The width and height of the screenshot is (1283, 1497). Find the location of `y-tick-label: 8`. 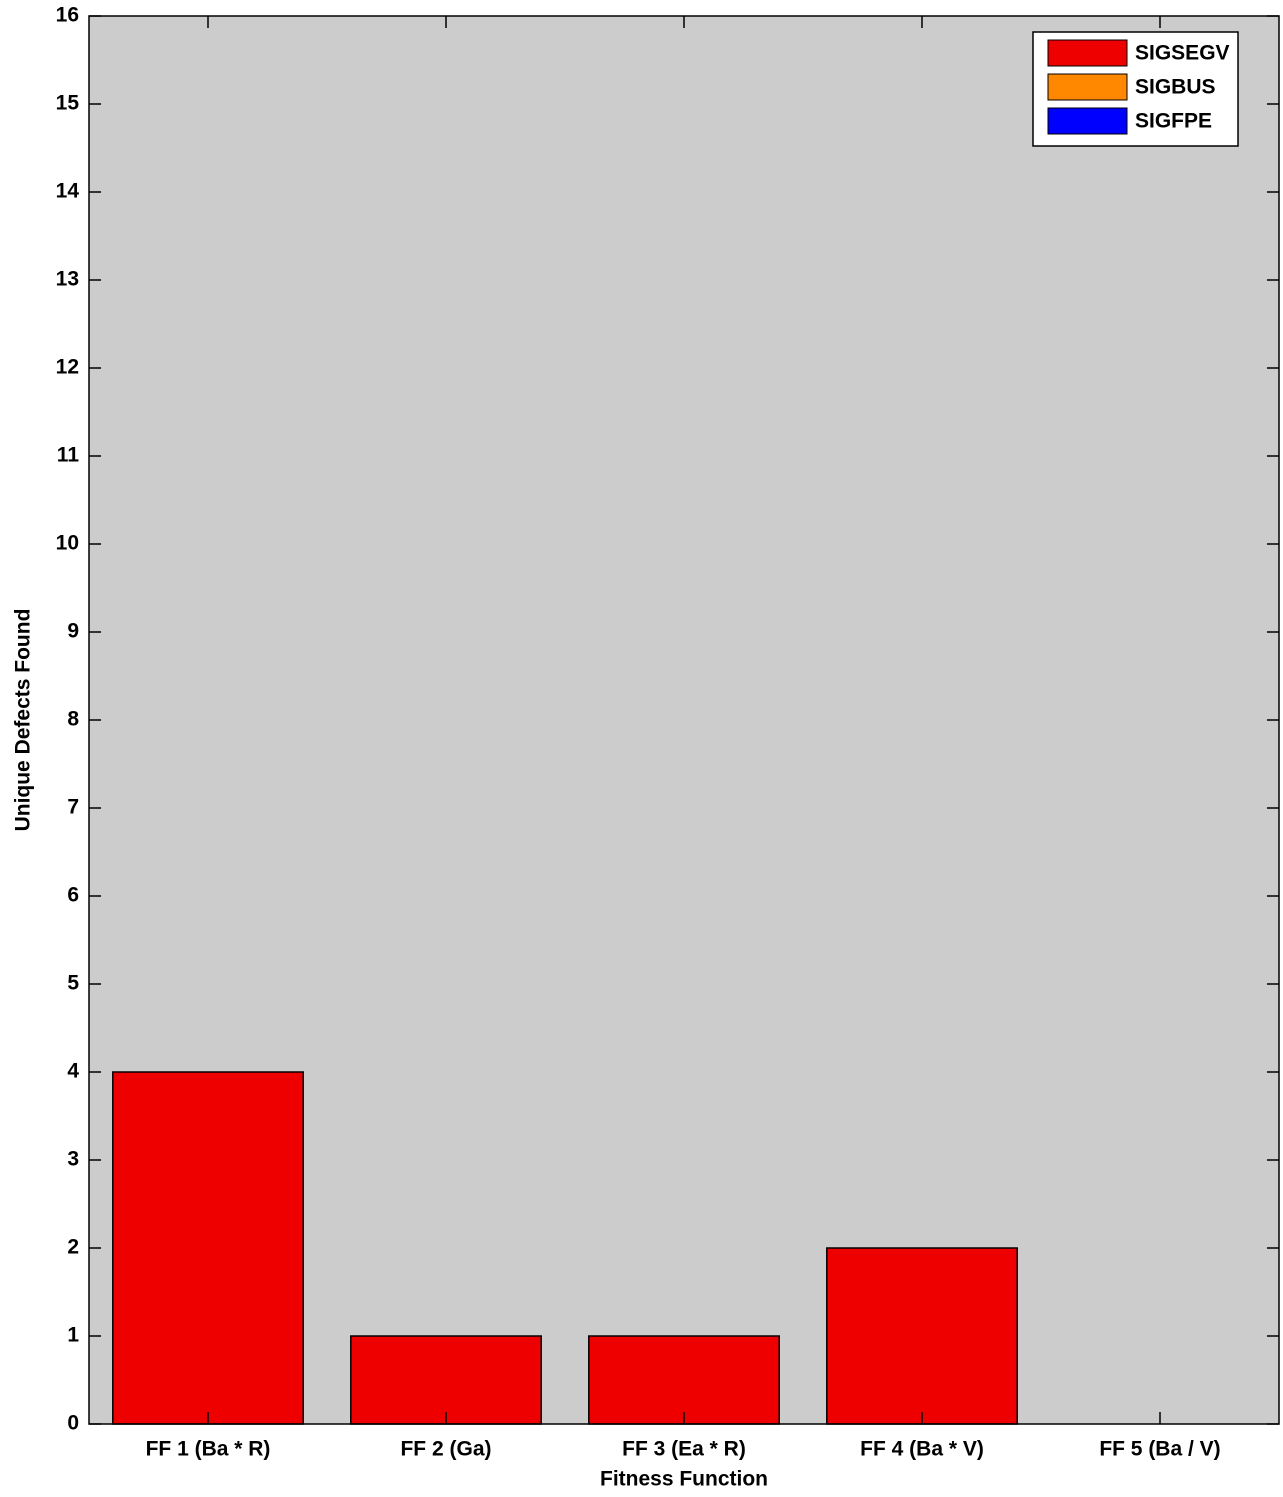

y-tick-label: 8 is located at coordinates (73, 719).